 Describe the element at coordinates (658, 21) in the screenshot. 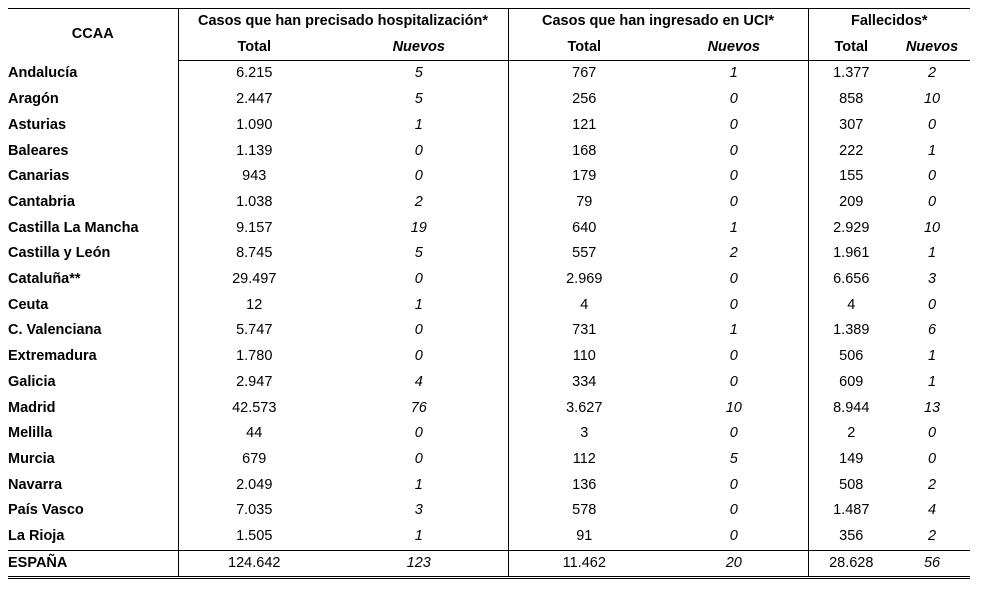

I see `header-group-uci: Casos que han ingresado en UCI*` at that location.